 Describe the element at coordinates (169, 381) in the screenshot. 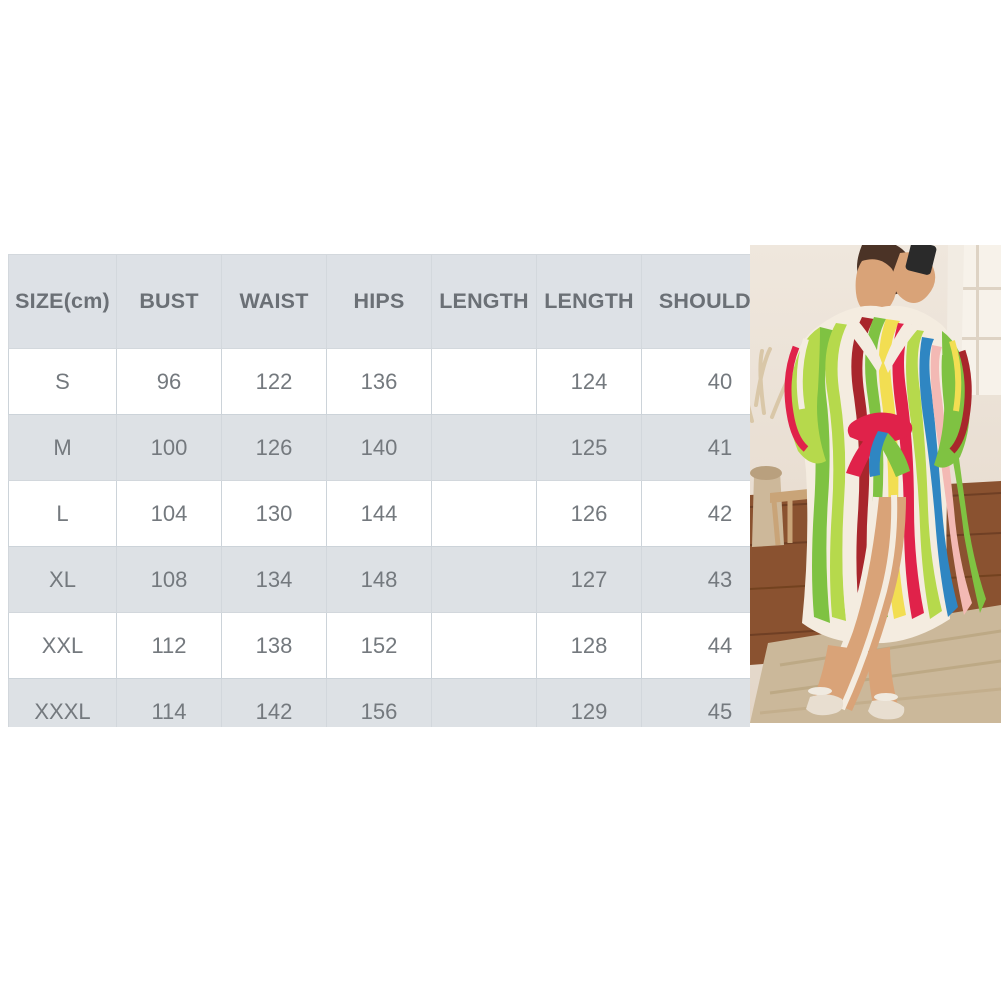

I see `cell-bust: 96` at that location.